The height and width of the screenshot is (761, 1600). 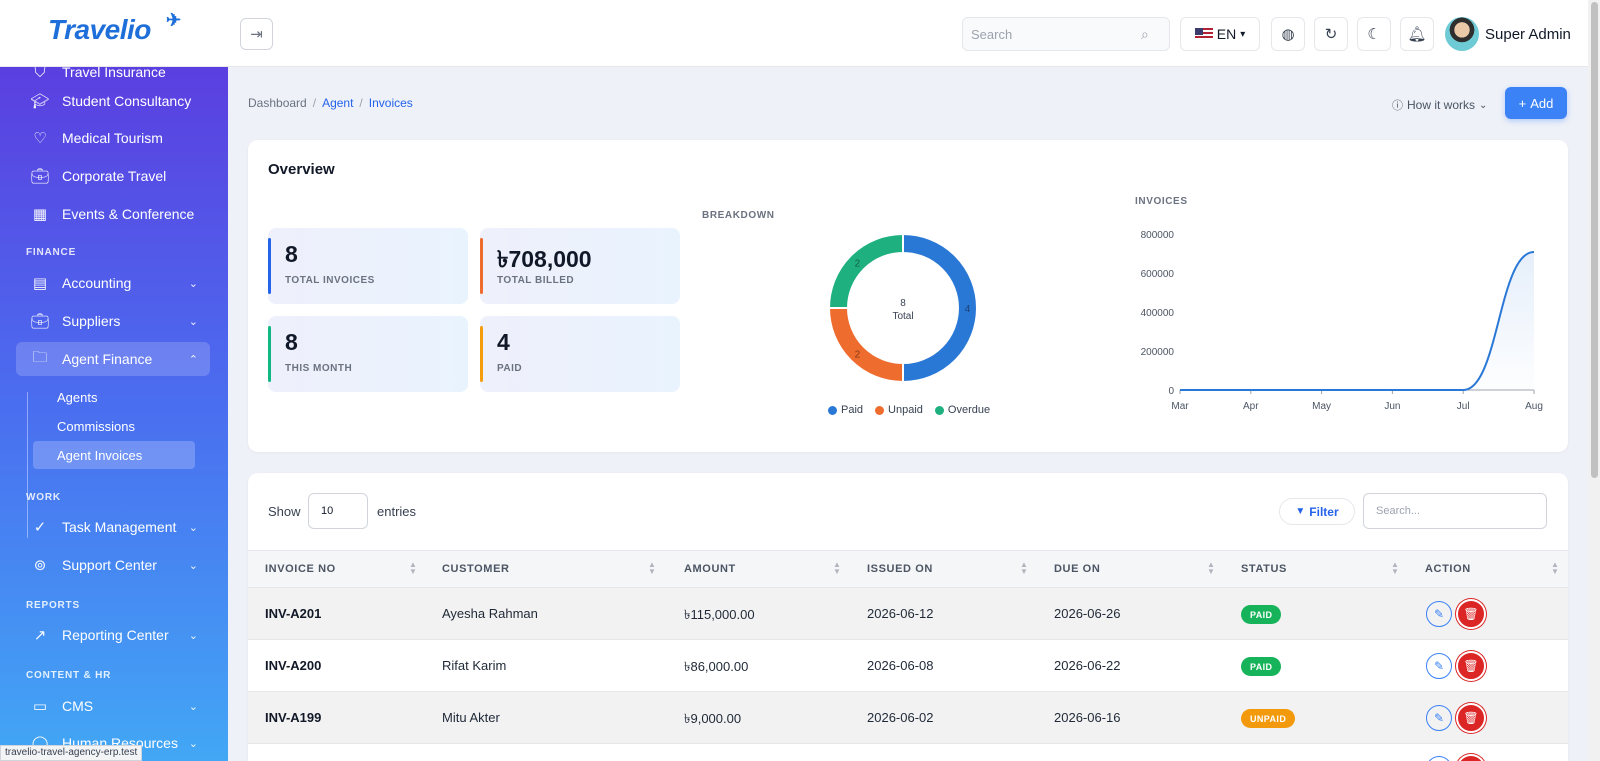 I want to click on how-it-works-button: ⓘ How it works ⌄, so click(x=1440, y=105).